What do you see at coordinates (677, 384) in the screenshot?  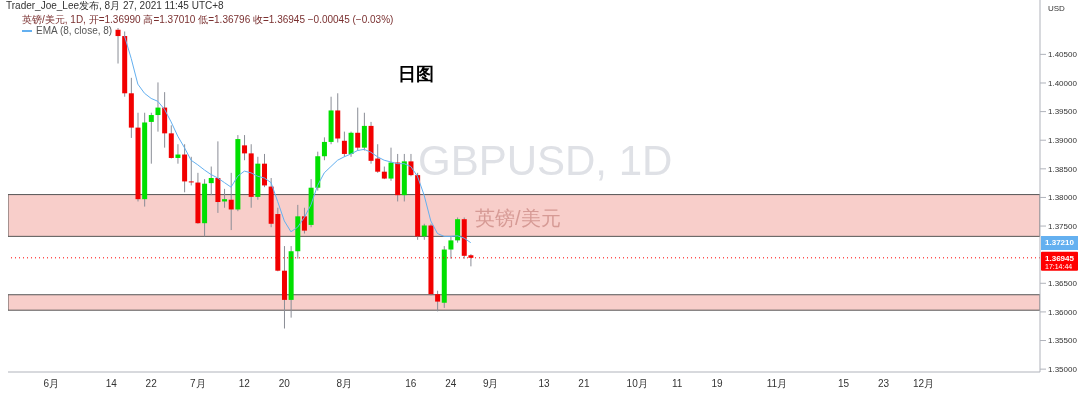 I see `x-tick-label: 11` at bounding box center [677, 384].